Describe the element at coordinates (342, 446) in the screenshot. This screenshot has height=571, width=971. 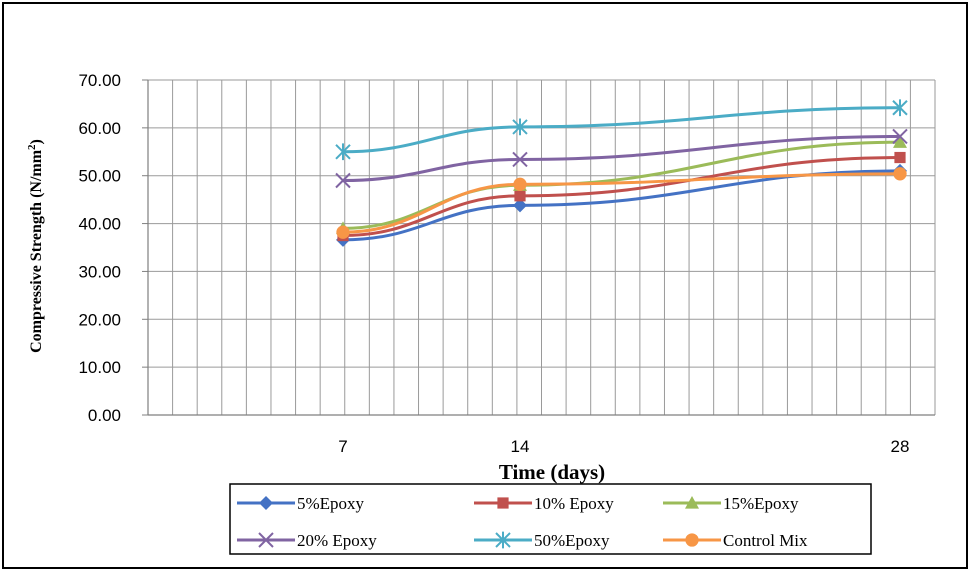
I see `x-tick-label: 7` at that location.